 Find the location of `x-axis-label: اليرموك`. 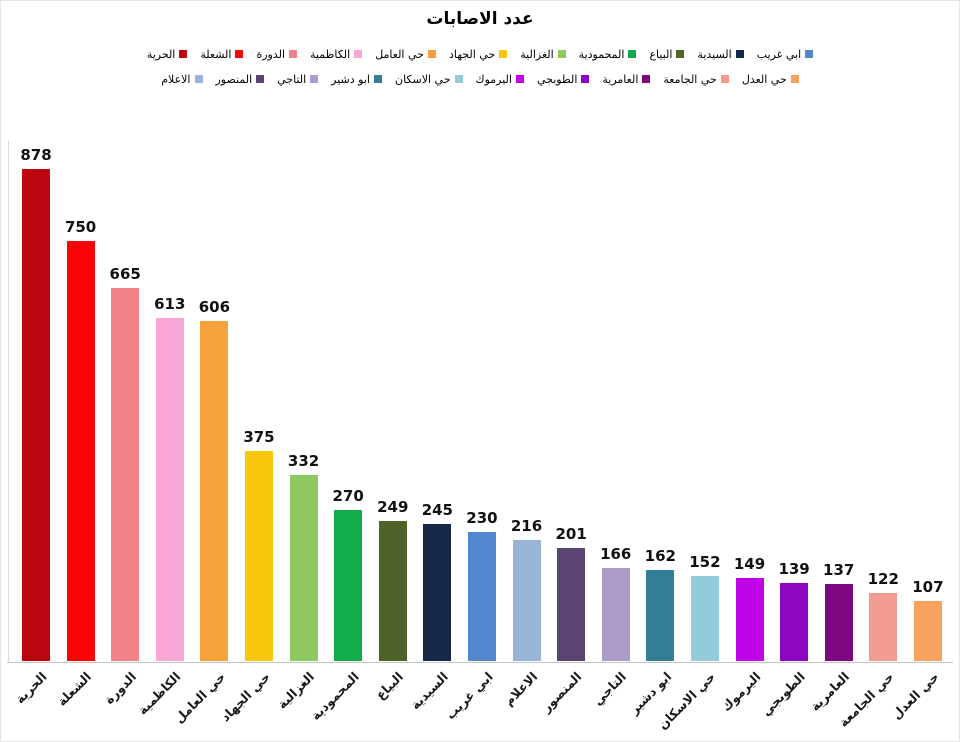

x-axis-label: اليرموك is located at coordinates (740, 692).